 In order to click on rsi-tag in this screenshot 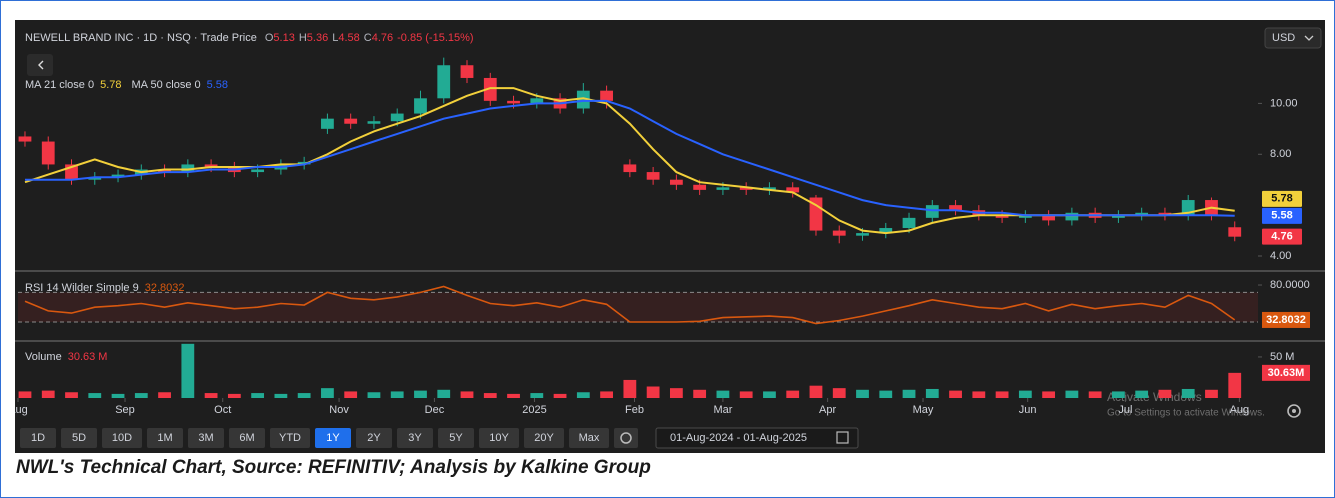, I will do `click(1286, 319)`.